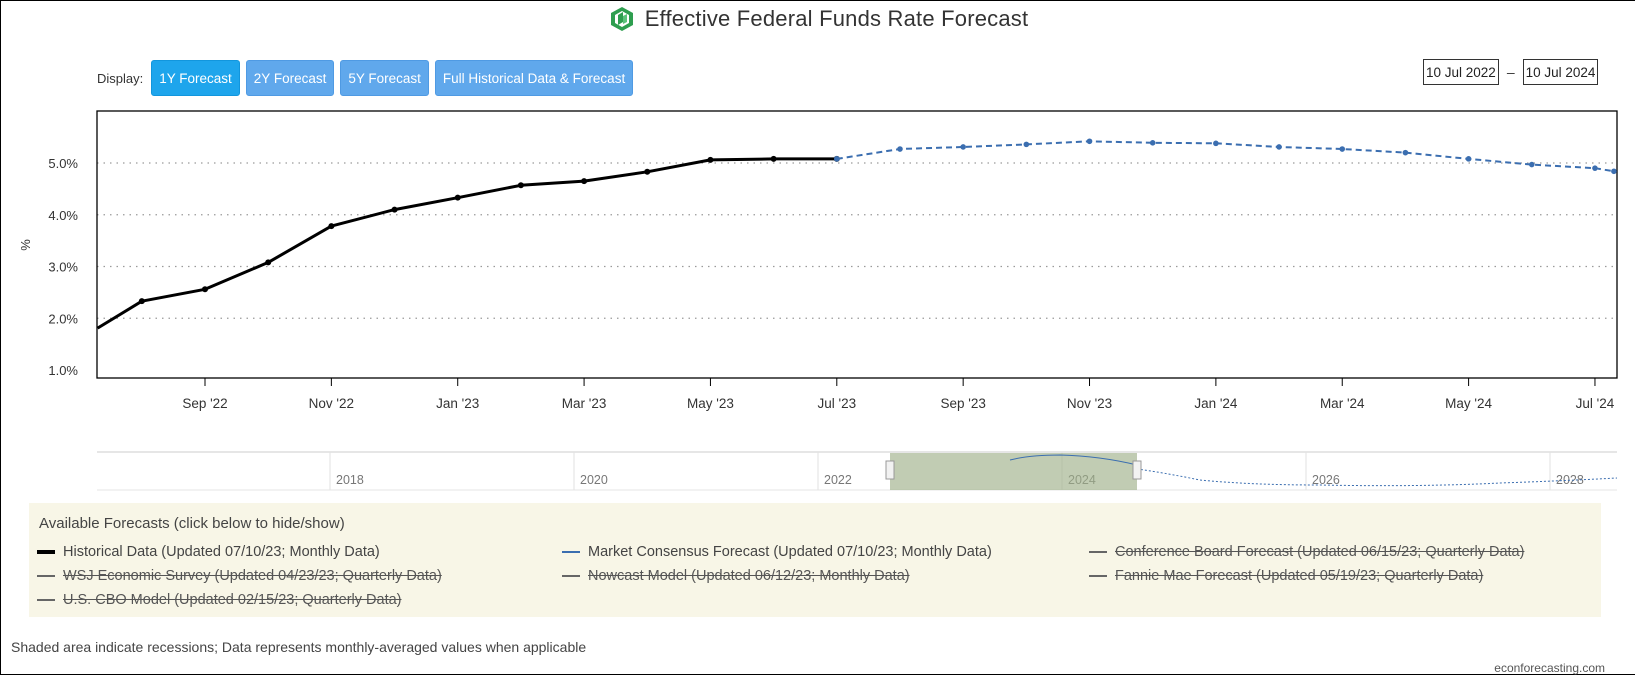 The width and height of the screenshot is (1637, 677). Describe the element at coordinates (710, 403) in the screenshot. I see `x-tick-label: May '23` at that location.